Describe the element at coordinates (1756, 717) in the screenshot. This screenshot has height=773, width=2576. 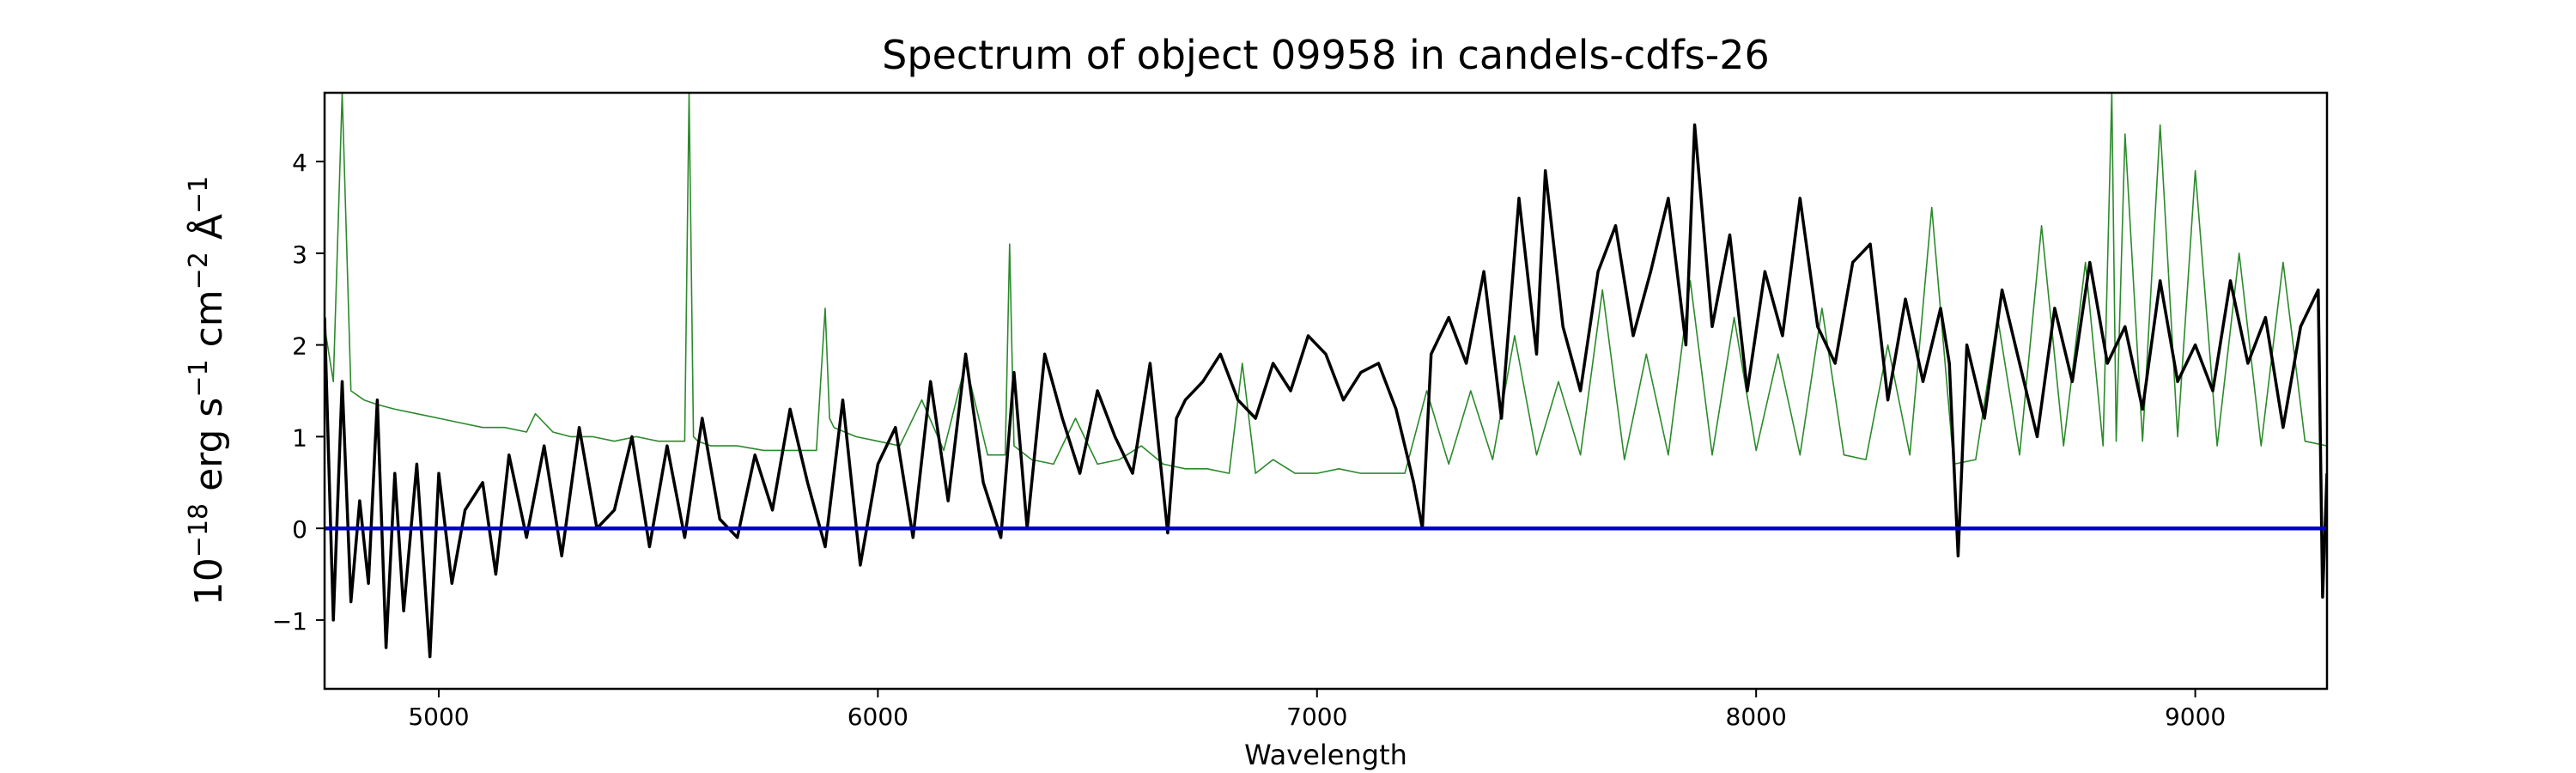
I see `x-tick-label: 8000` at that location.